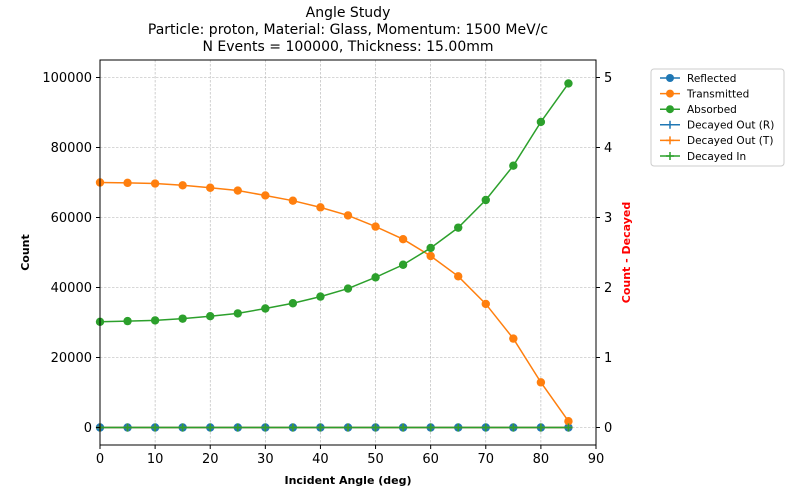 The width and height of the screenshot is (800, 500). Describe the element at coordinates (608, 358) in the screenshot. I see `y2-tick-label: 1` at that location.